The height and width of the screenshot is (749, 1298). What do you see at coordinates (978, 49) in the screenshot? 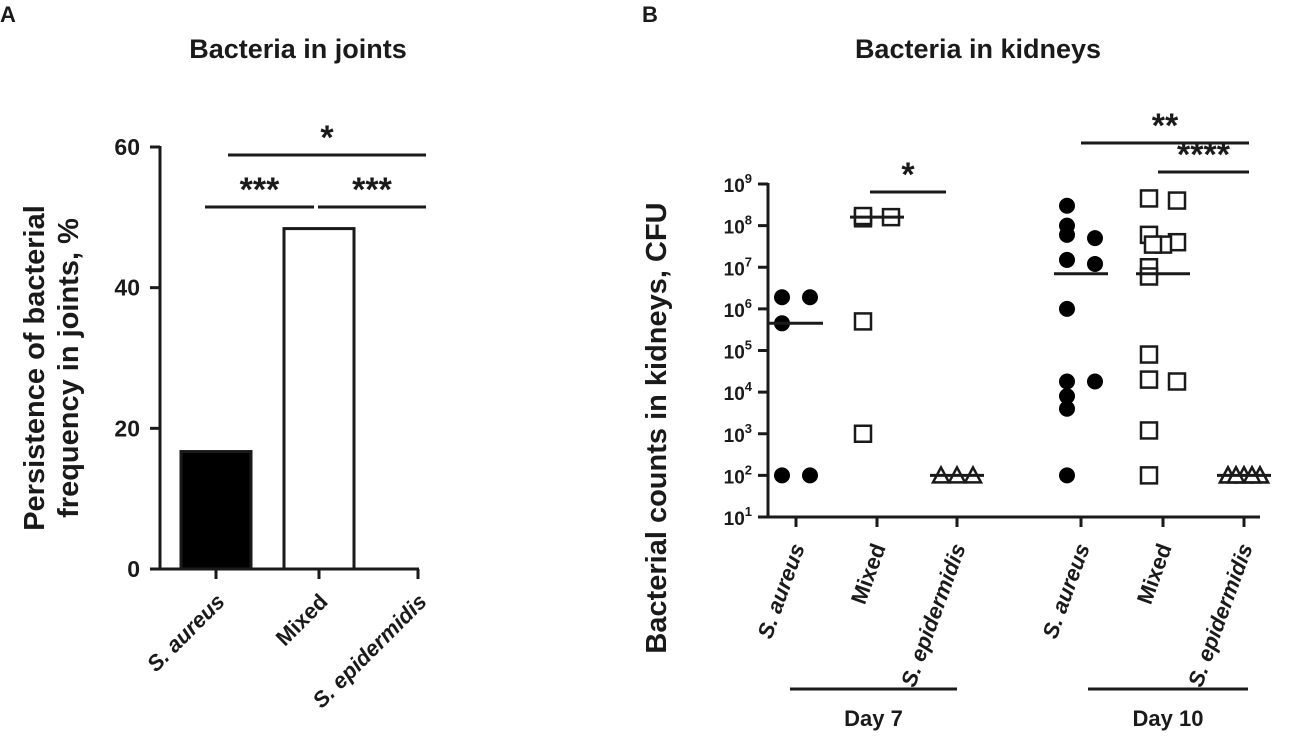
I see `panel-b-title: Bacteria in kidneys` at bounding box center [978, 49].